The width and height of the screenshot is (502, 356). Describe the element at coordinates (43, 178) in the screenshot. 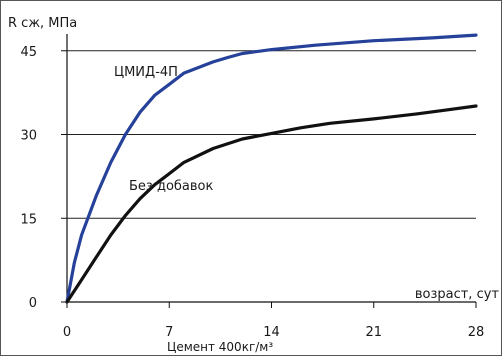

I see `y-axis-ticks: 0 15 30 45` at that location.